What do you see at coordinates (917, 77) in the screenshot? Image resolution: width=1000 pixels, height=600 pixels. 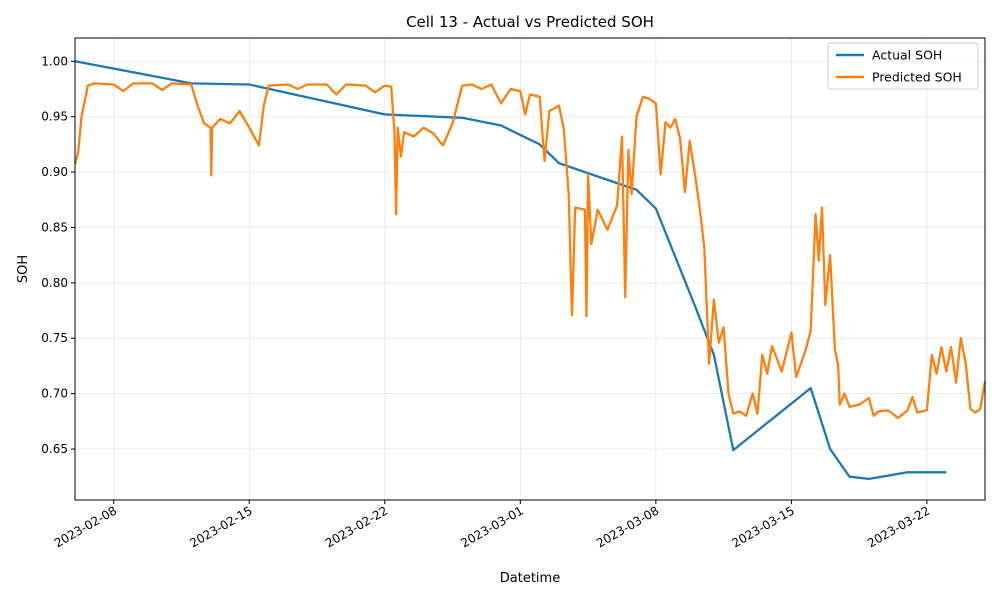 I see `legend-label-predicted: Predicted SOH` at bounding box center [917, 77].